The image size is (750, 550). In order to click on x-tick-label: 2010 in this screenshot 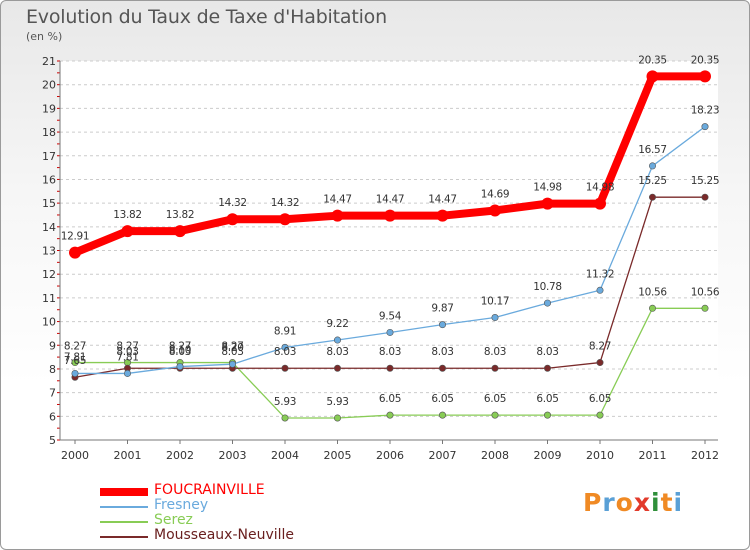, I will do `click(600, 455)`.